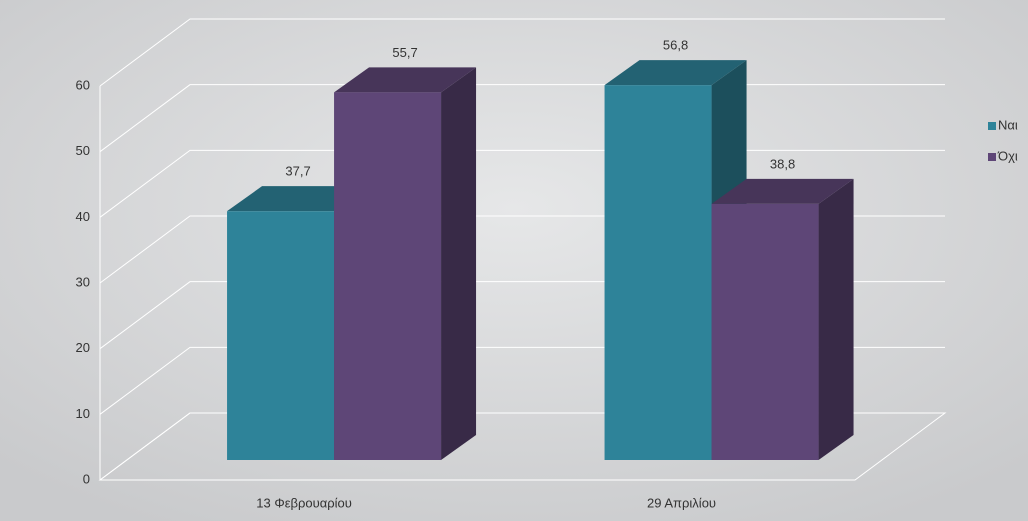 Image resolution: width=1028 pixels, height=521 pixels. What do you see at coordinates (297, 171) in the screenshot?
I see `value-label: 37,7` at bounding box center [297, 171].